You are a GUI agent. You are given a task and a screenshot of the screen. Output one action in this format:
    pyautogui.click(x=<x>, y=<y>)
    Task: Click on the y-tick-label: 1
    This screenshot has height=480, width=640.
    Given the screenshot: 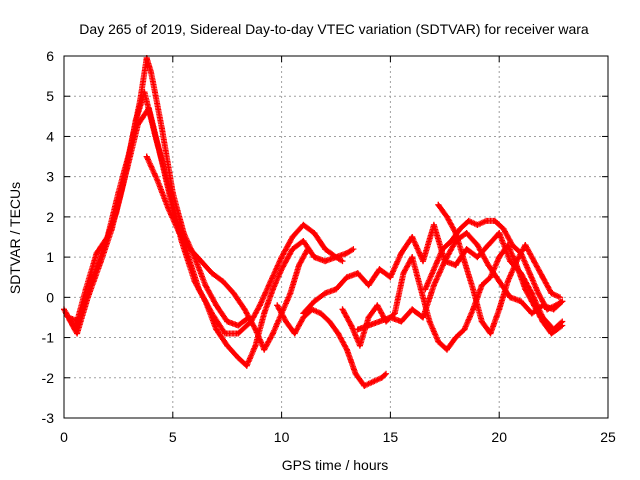 What is the action you would take?
    pyautogui.click(x=50, y=257)
    